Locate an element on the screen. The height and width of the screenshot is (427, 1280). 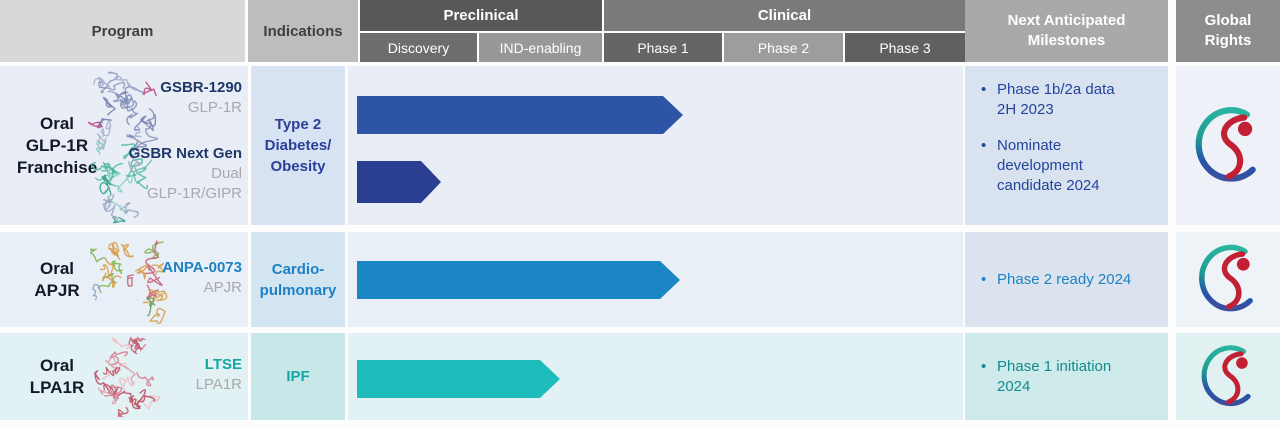
progress-arrow-gsbr-next-gen is located at coordinates (399, 182).